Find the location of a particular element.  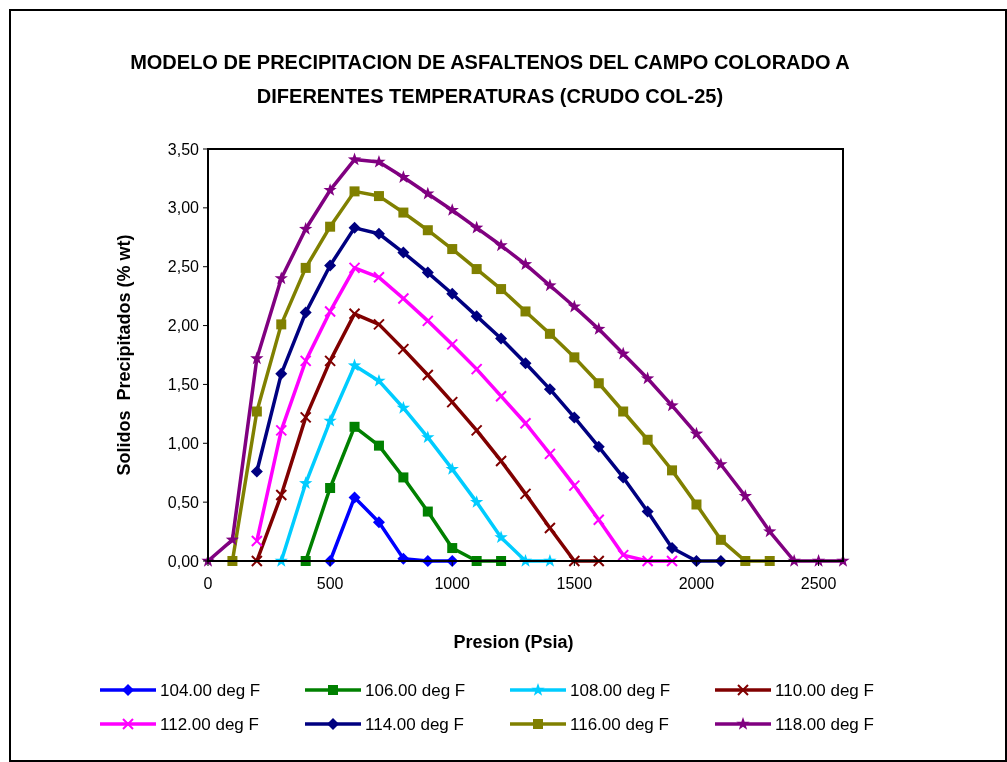

y-tick-label: 3,50 is located at coordinates (183, 149).